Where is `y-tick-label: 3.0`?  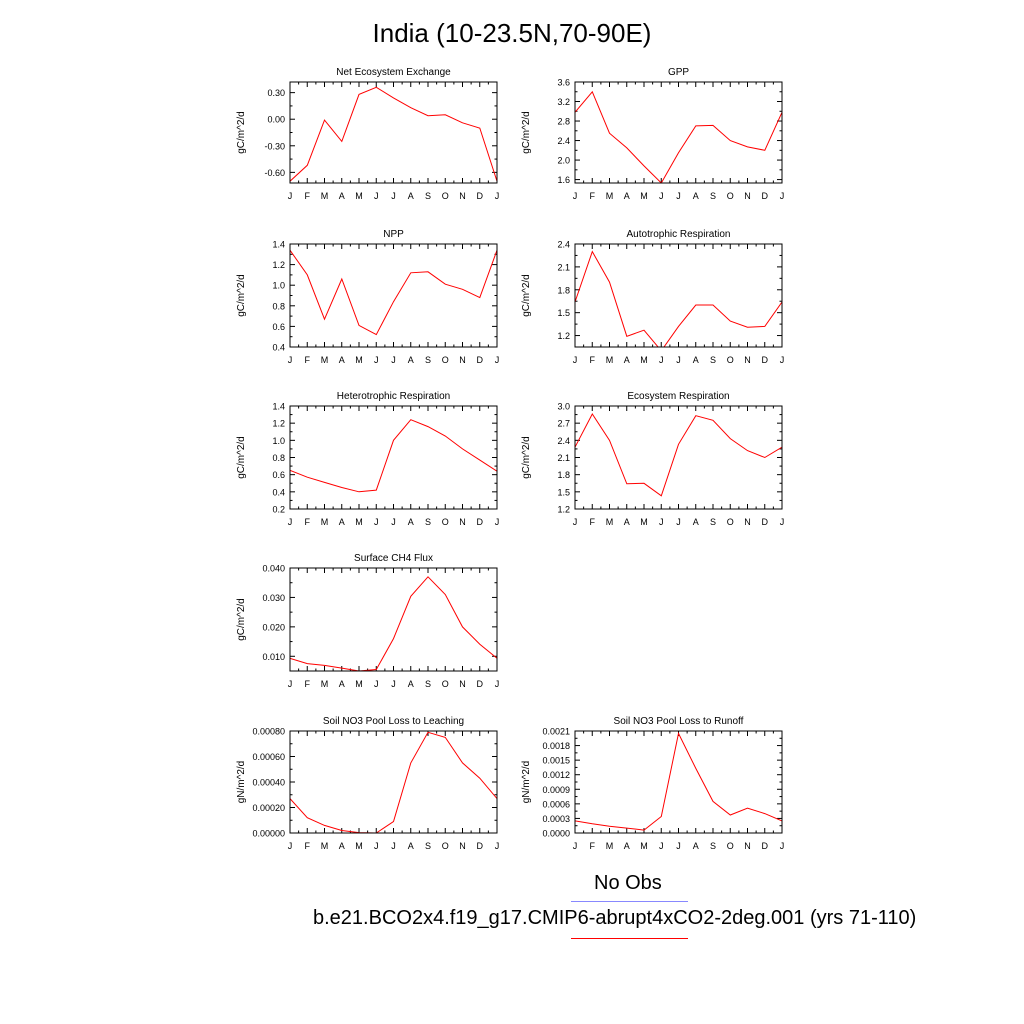 y-tick-label: 3.0 is located at coordinates (563, 407).